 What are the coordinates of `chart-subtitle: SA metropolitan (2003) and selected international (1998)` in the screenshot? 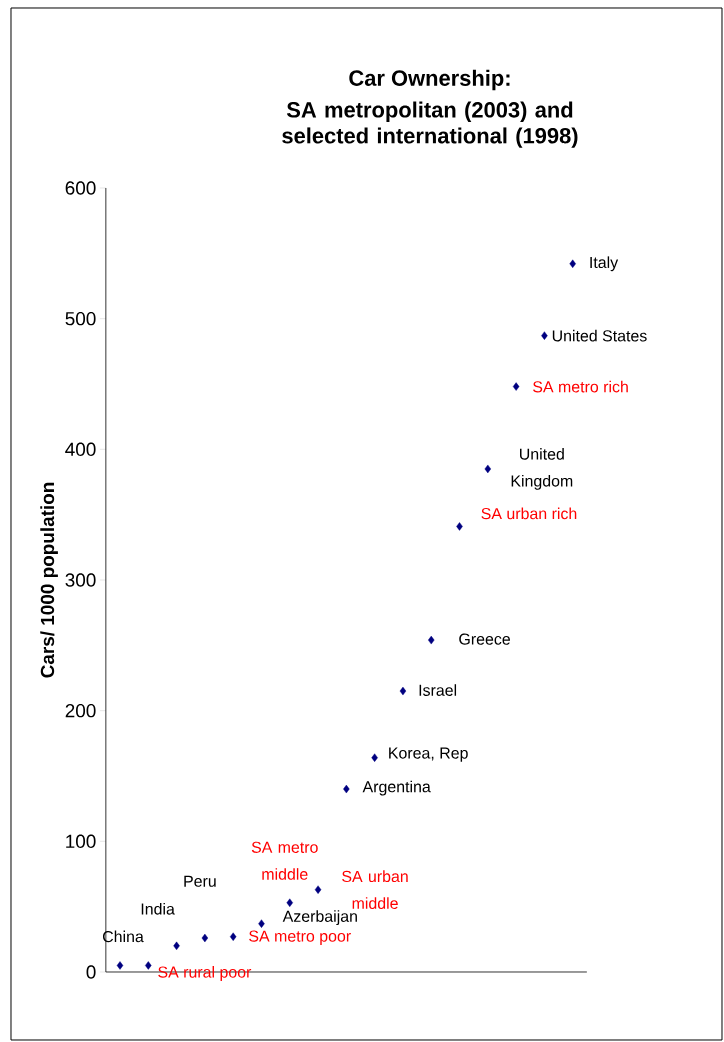 It's located at (430, 124).